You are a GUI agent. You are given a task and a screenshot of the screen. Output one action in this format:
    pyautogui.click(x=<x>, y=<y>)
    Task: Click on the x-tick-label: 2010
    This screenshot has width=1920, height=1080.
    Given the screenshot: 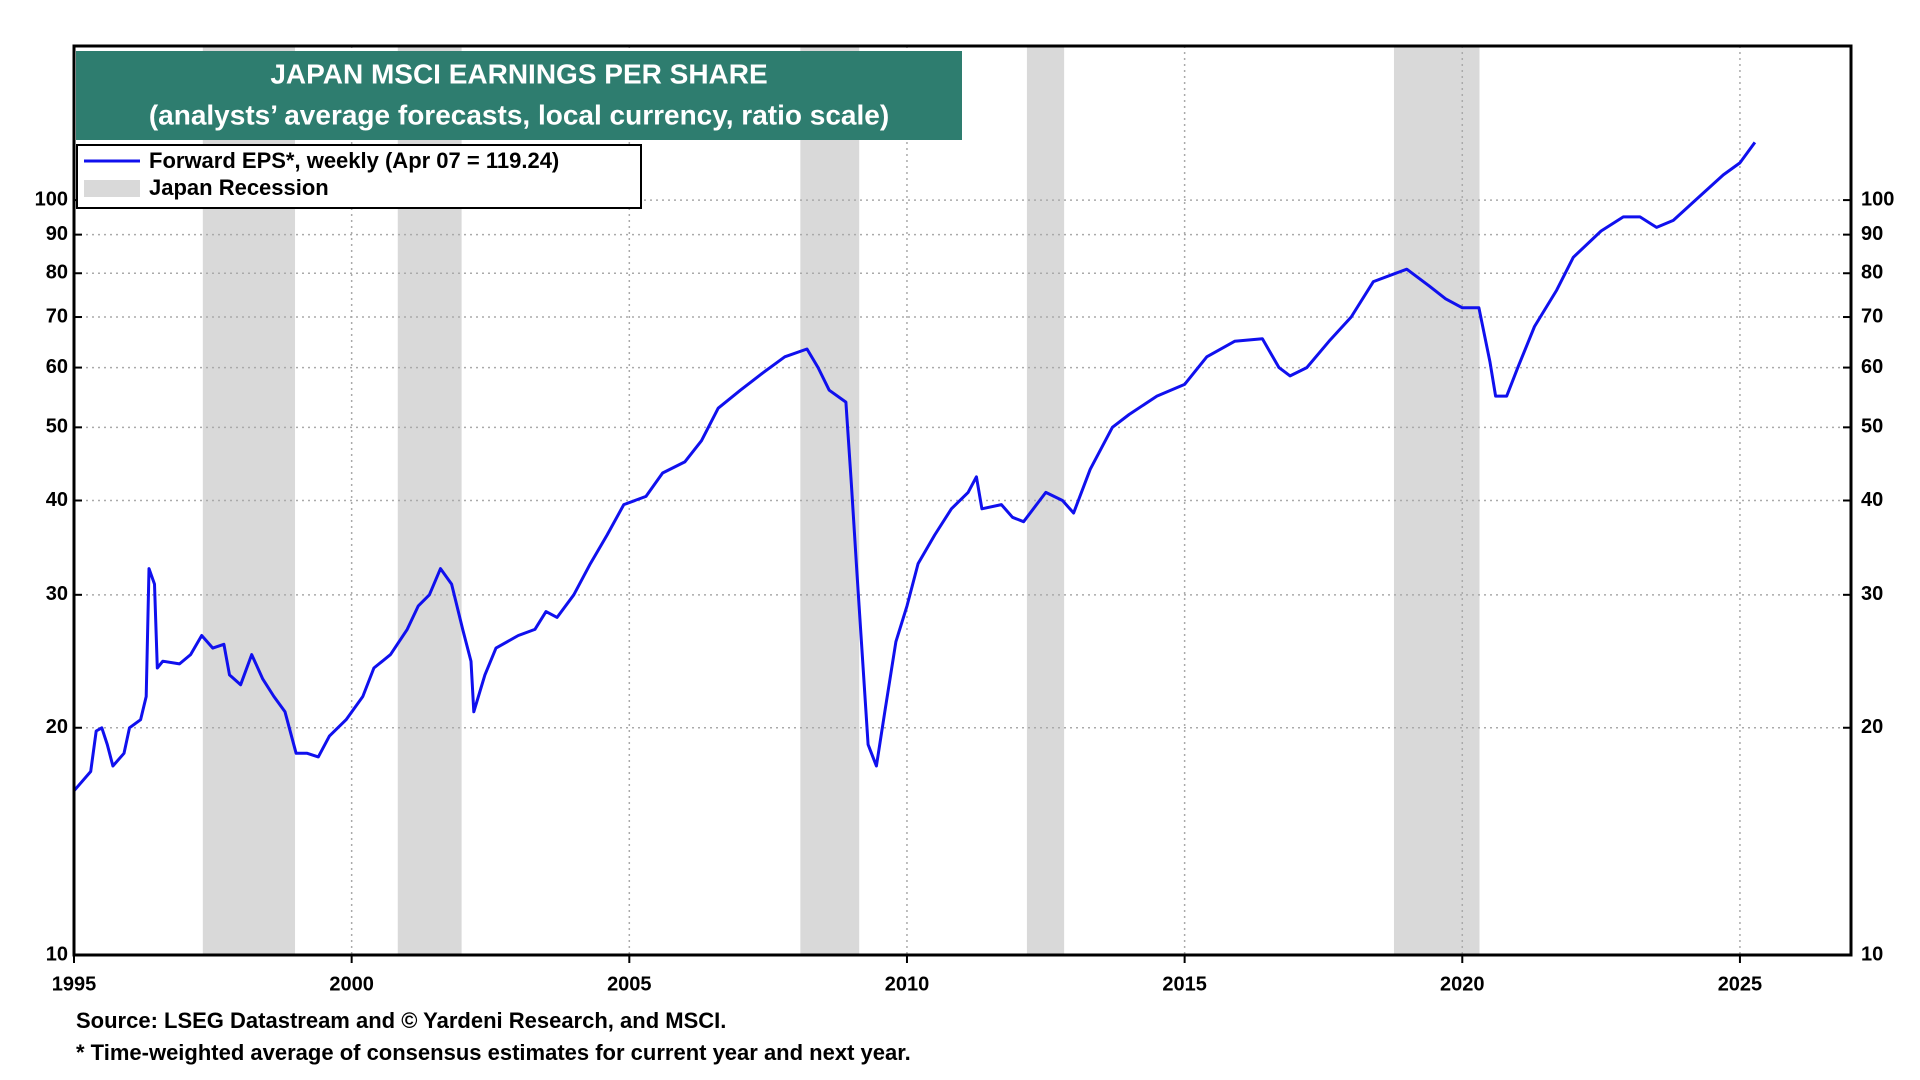 What is the action you would take?
    pyautogui.click(x=907, y=984)
    